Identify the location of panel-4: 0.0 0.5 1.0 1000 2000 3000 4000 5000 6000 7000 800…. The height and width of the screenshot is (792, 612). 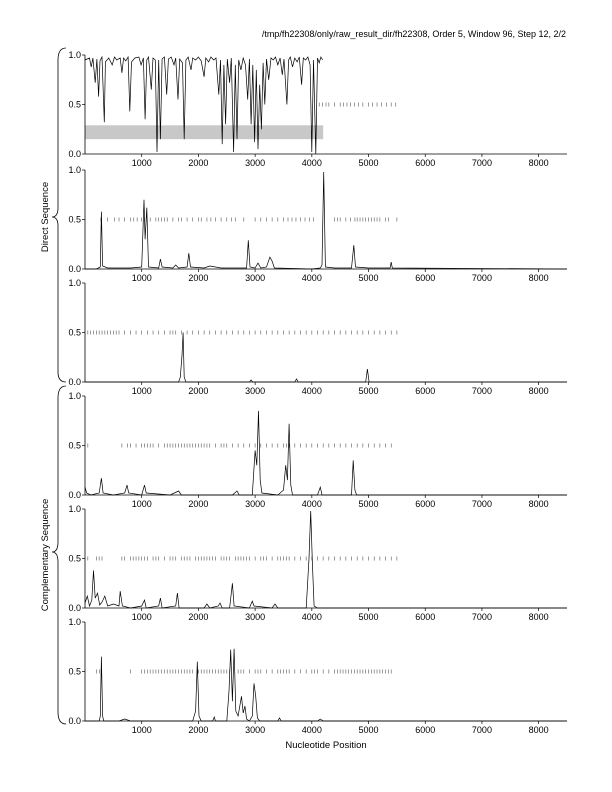
(317, 450).